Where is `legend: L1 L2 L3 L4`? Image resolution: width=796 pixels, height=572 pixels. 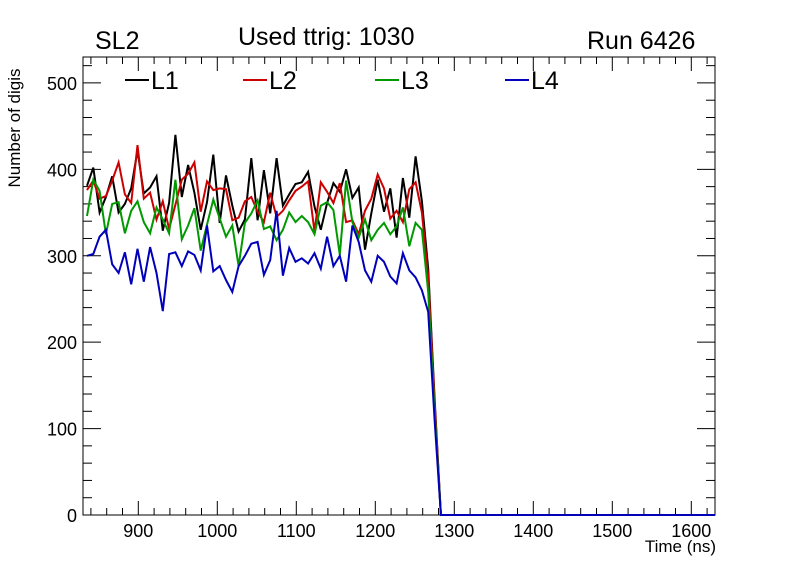 legend: L1 L2 L3 L4 is located at coordinates (342, 81).